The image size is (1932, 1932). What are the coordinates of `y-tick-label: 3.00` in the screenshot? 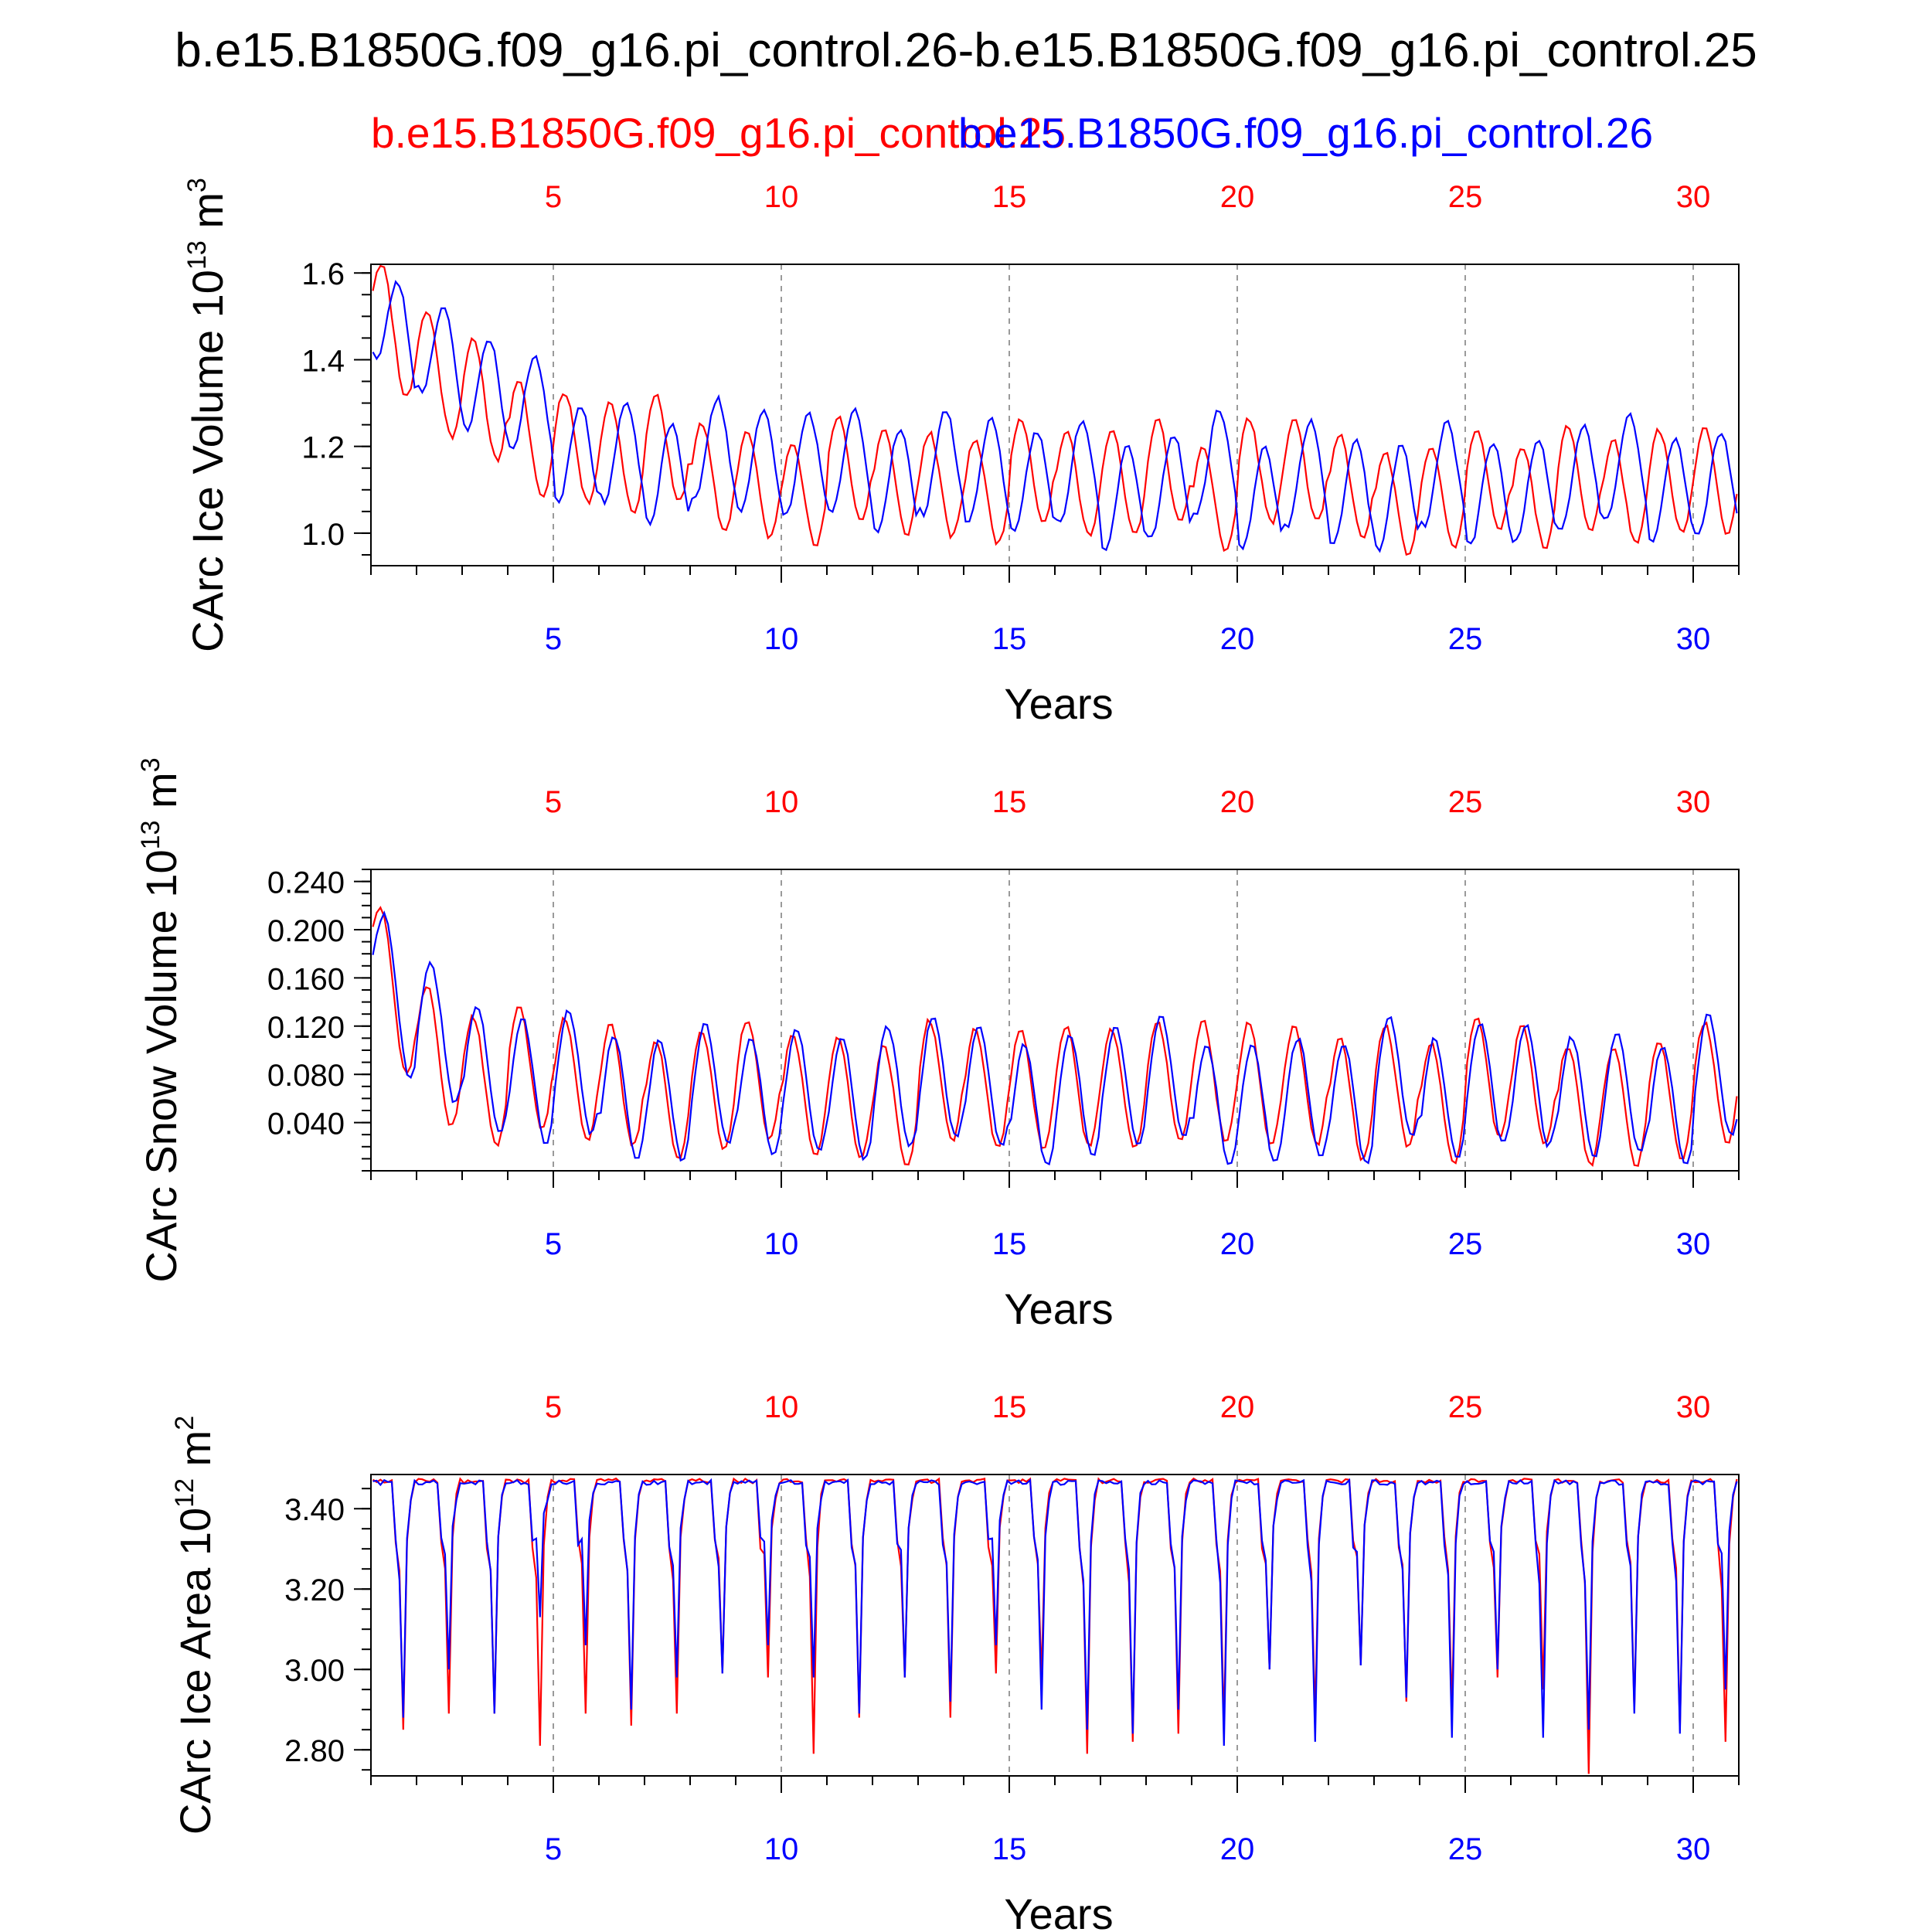 It's located at (314, 1671).